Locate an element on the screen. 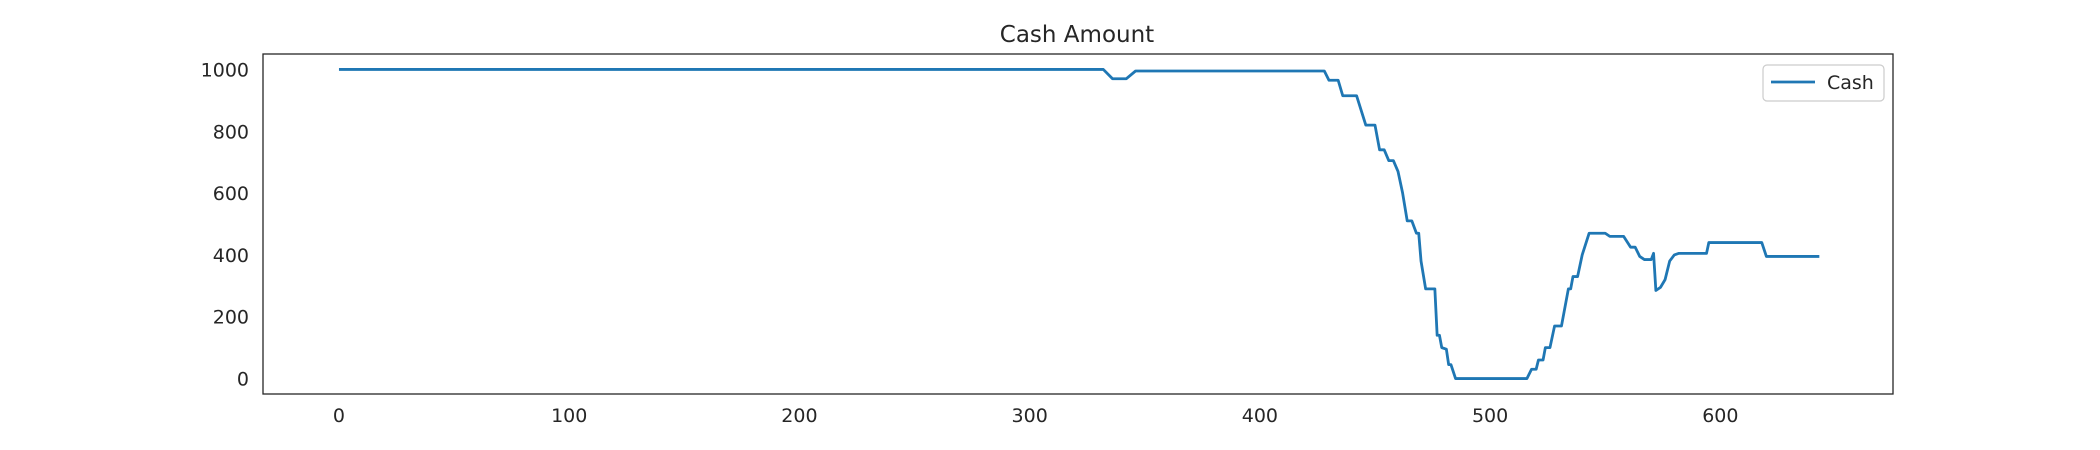  x-axis-tick-labels: 0 100 200 300 400 500 600 is located at coordinates (1036, 416).